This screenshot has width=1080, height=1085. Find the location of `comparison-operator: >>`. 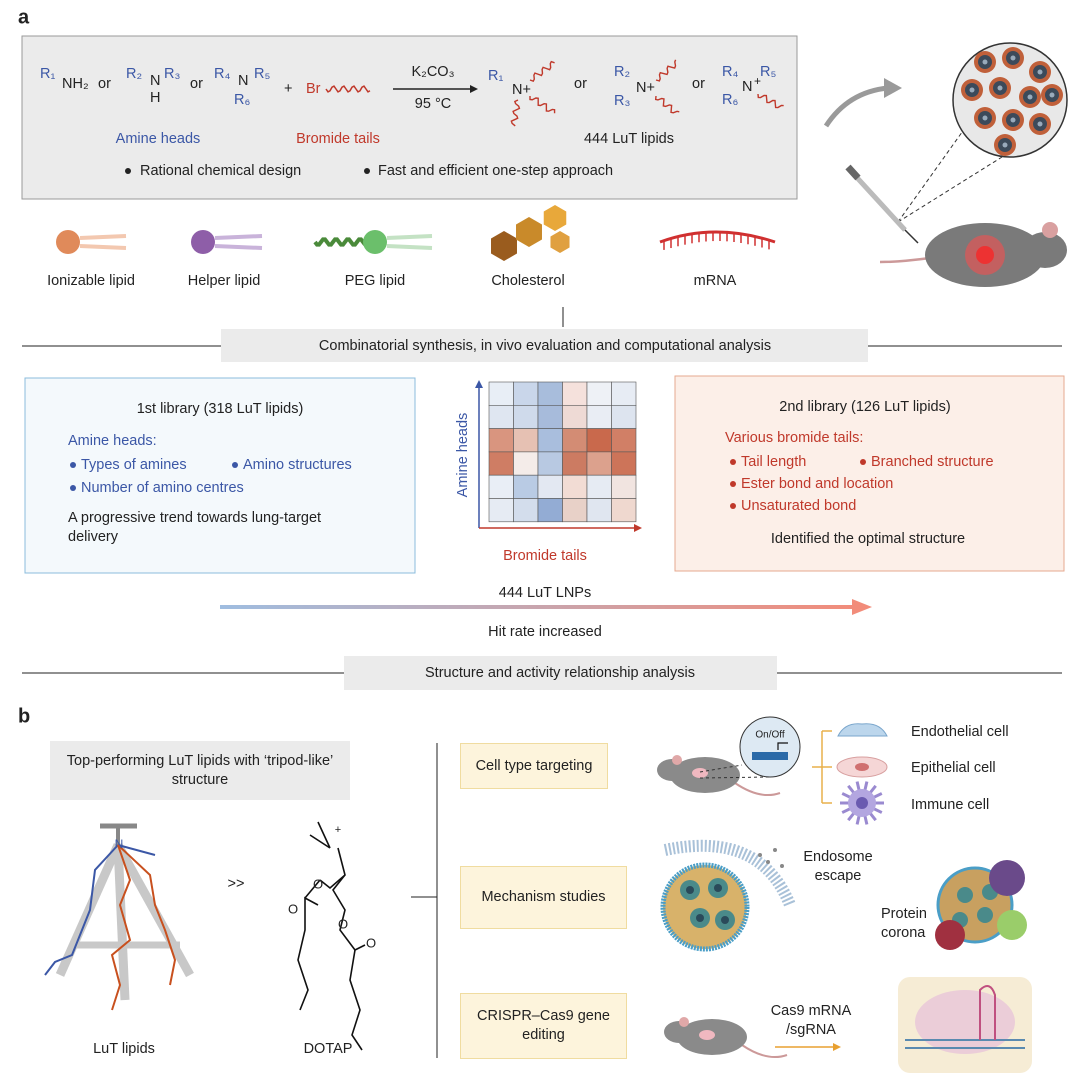

comparison-operator: >> is located at coordinates (236, 884).